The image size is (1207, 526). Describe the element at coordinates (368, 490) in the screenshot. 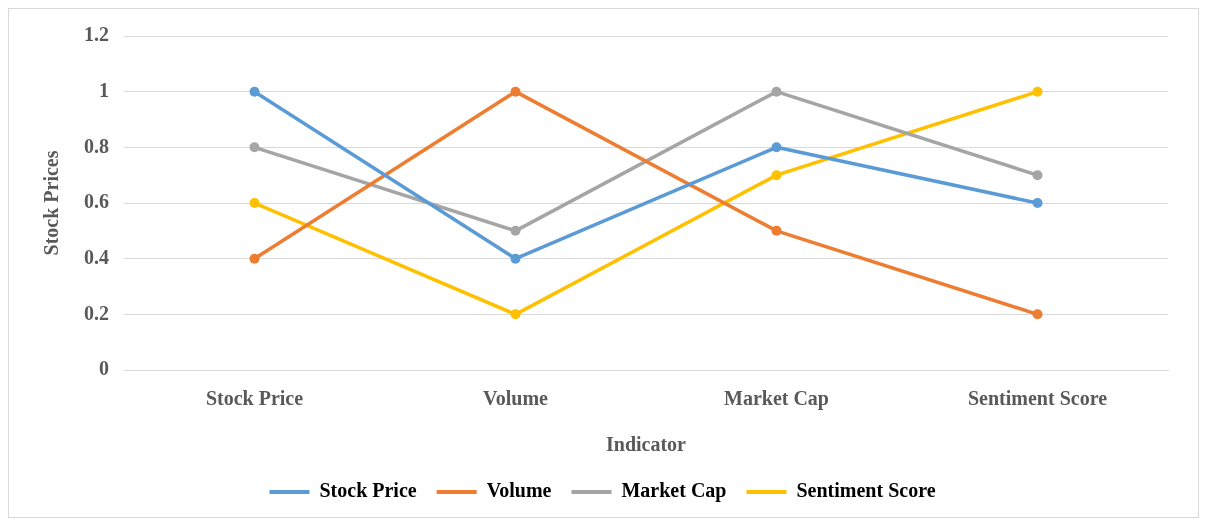

I see `legend-label: Stock Price` at that location.